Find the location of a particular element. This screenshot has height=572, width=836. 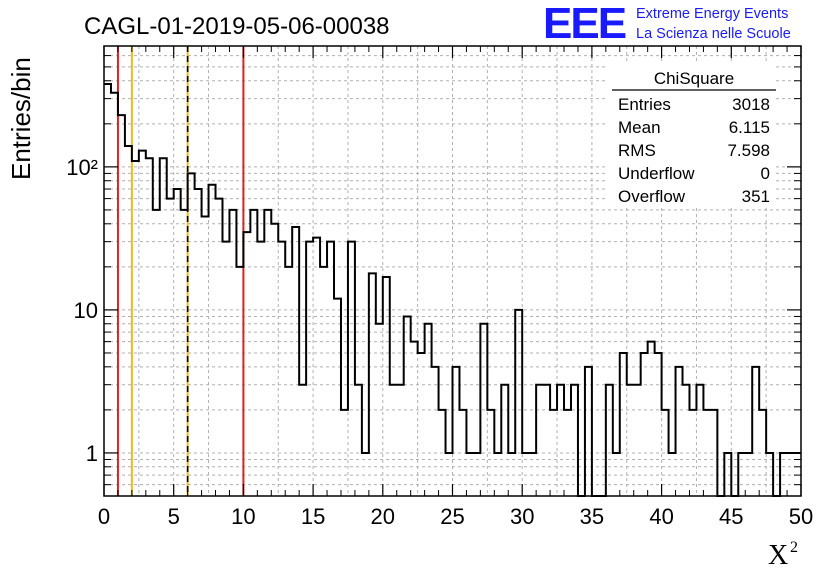

x-tick-label: 35 is located at coordinates (592, 516).